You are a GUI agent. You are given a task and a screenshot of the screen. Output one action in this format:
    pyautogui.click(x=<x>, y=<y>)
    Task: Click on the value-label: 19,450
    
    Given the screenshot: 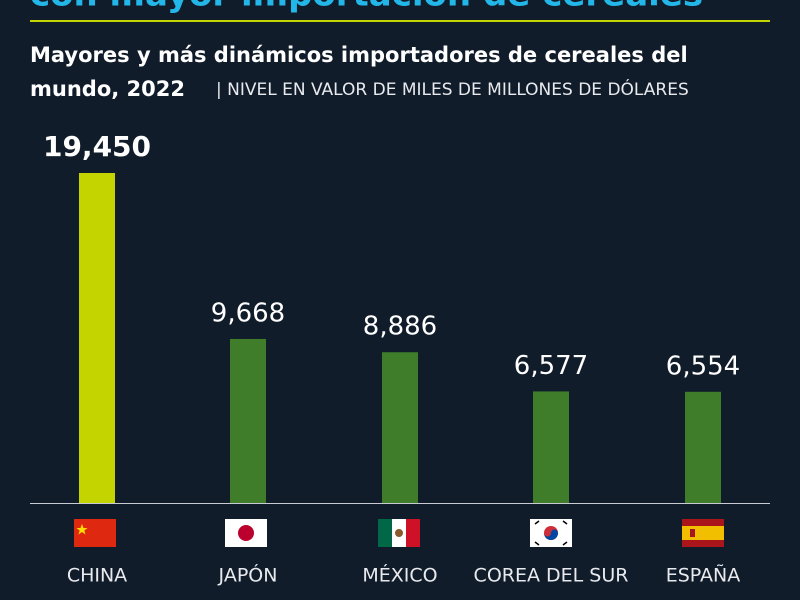 What is the action you would take?
    pyautogui.click(x=97, y=146)
    